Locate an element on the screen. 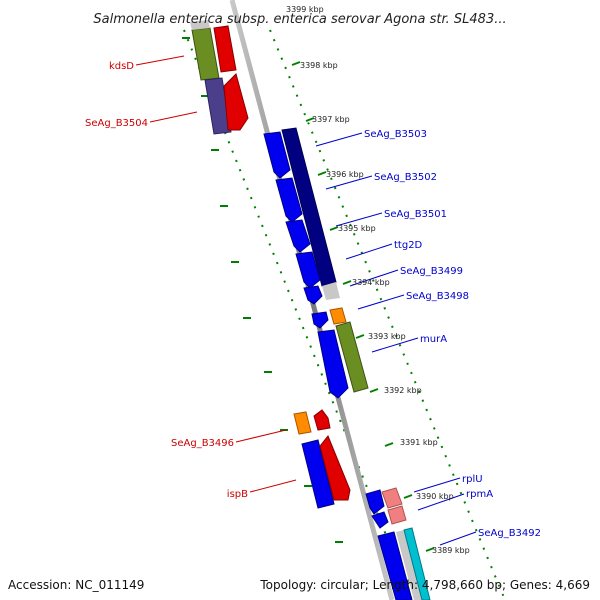  kbp-label: 3395 kbp is located at coordinates (357, 228).